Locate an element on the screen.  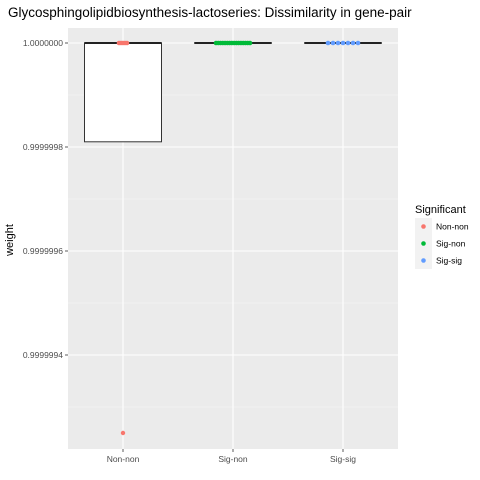
y-axis-label: weight is located at coordinates (10, 240).